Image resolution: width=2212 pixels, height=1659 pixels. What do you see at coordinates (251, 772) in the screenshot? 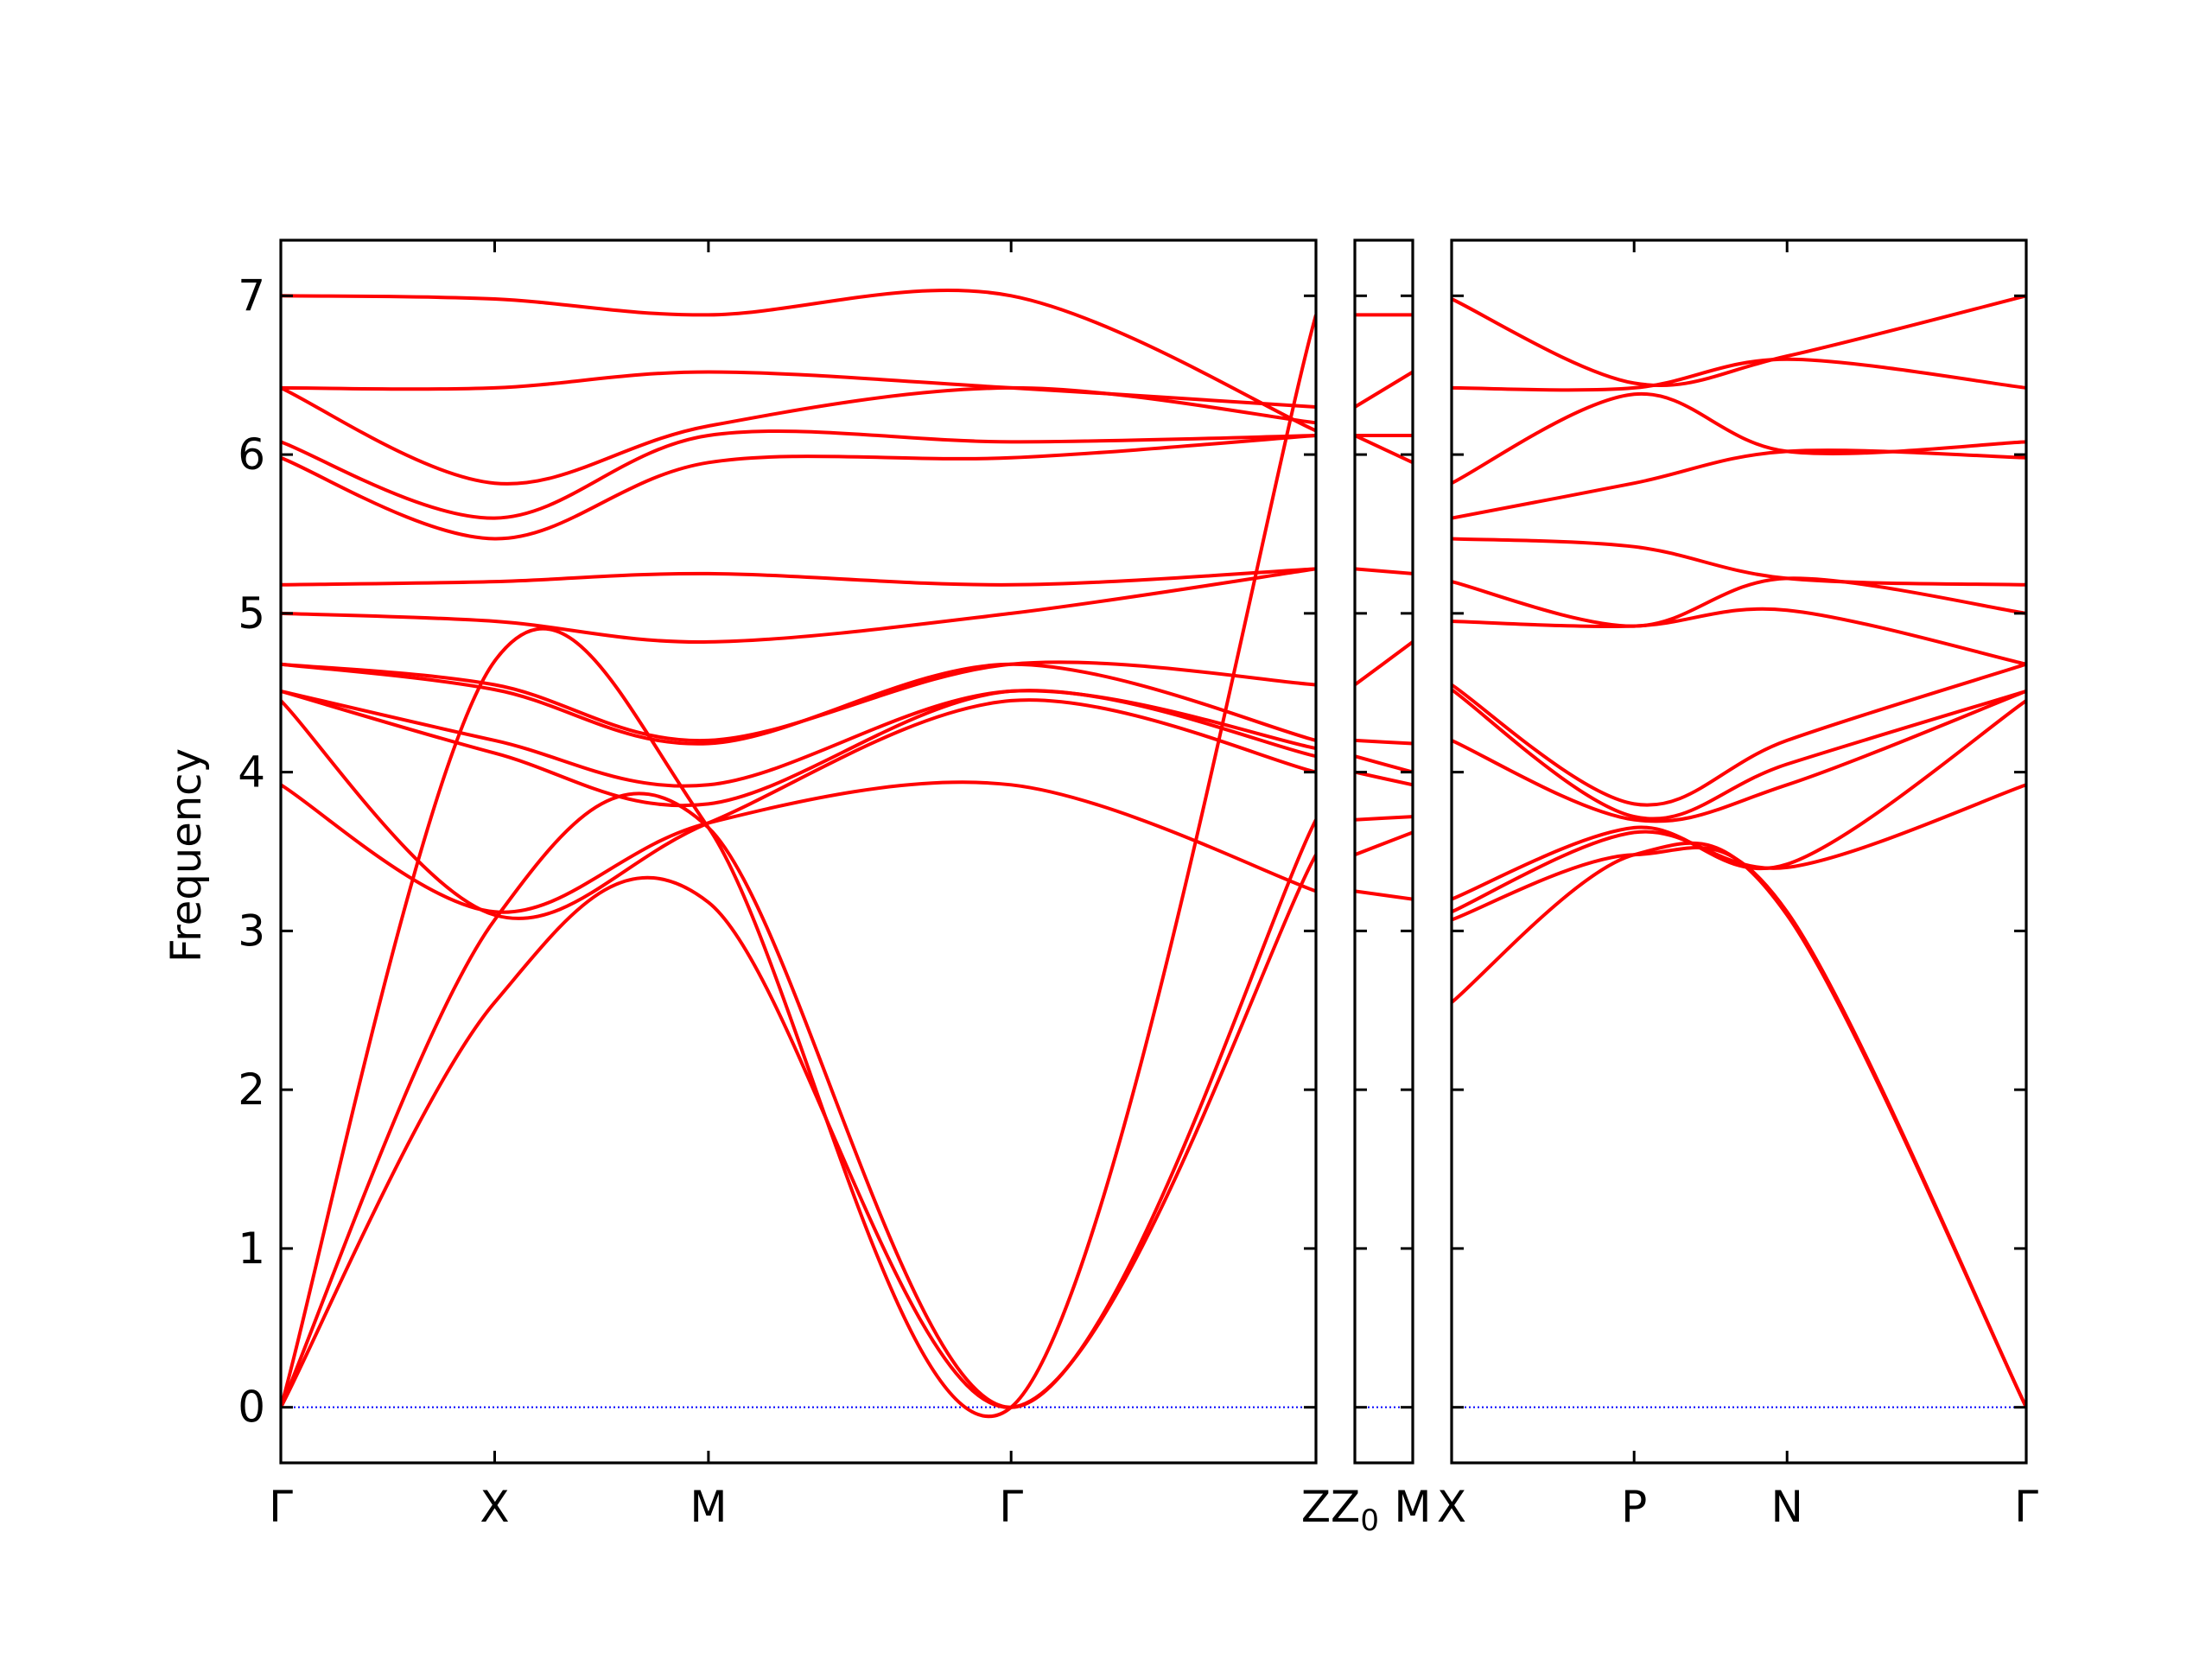
I see `y-tick-label: 4` at bounding box center [251, 772].